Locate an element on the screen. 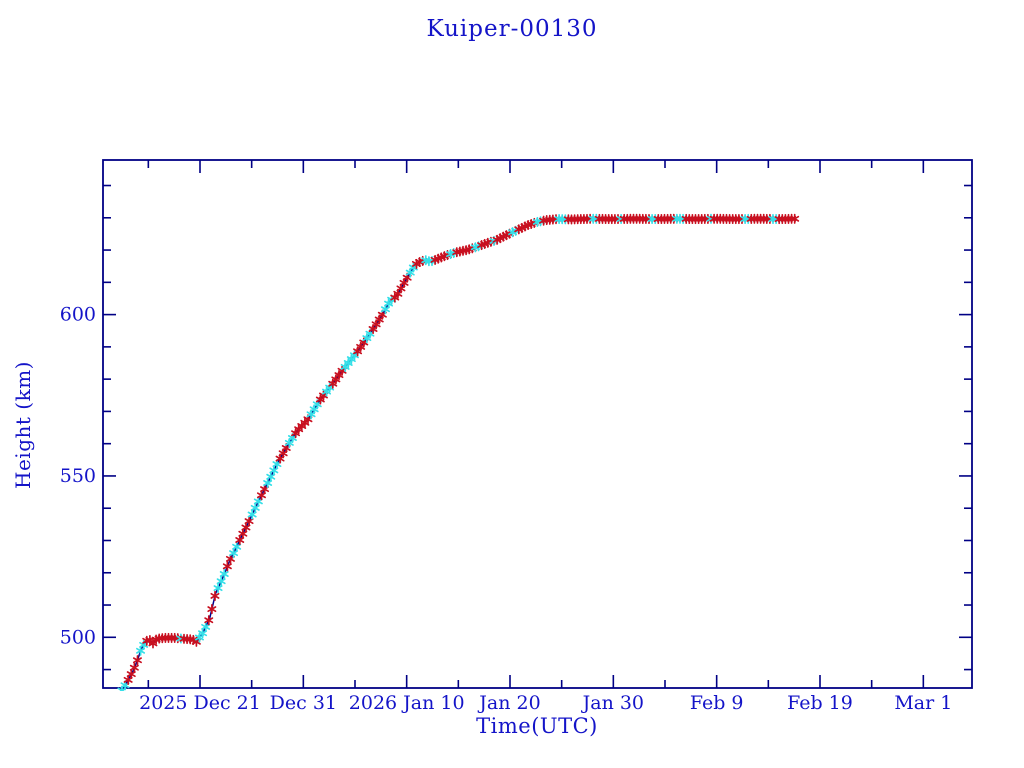 The width and height of the screenshot is (1024, 768). y-axis-tick-label: 550 is located at coordinates (78, 476).